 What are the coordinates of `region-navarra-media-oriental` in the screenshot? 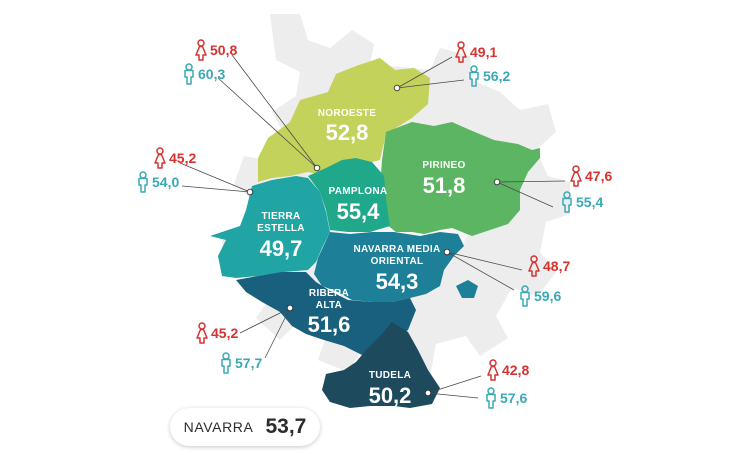 It's located at (389, 267).